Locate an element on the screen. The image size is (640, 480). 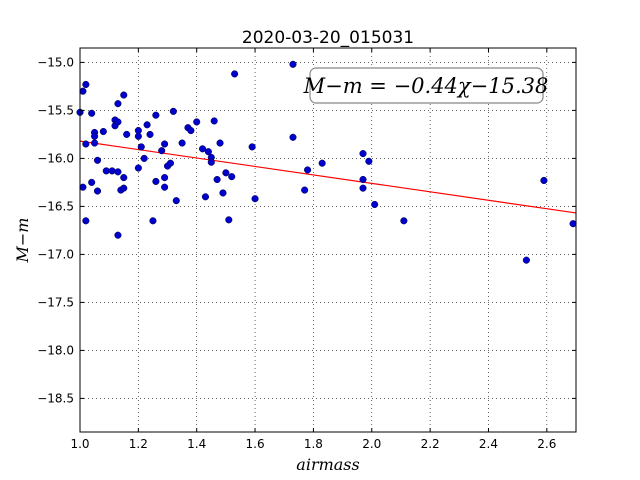
y-tick-label: −15.0 is located at coordinates (55, 62).